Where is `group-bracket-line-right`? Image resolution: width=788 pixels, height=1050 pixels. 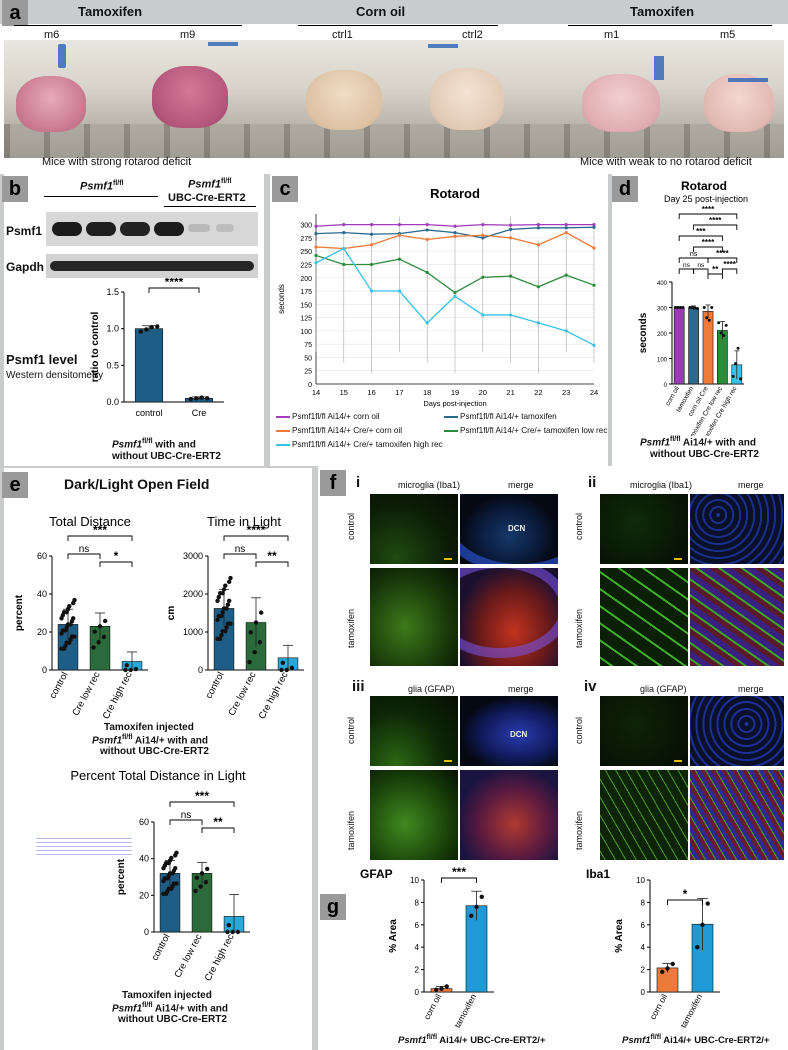
group-bracket-line-right is located at coordinates (670, 25).